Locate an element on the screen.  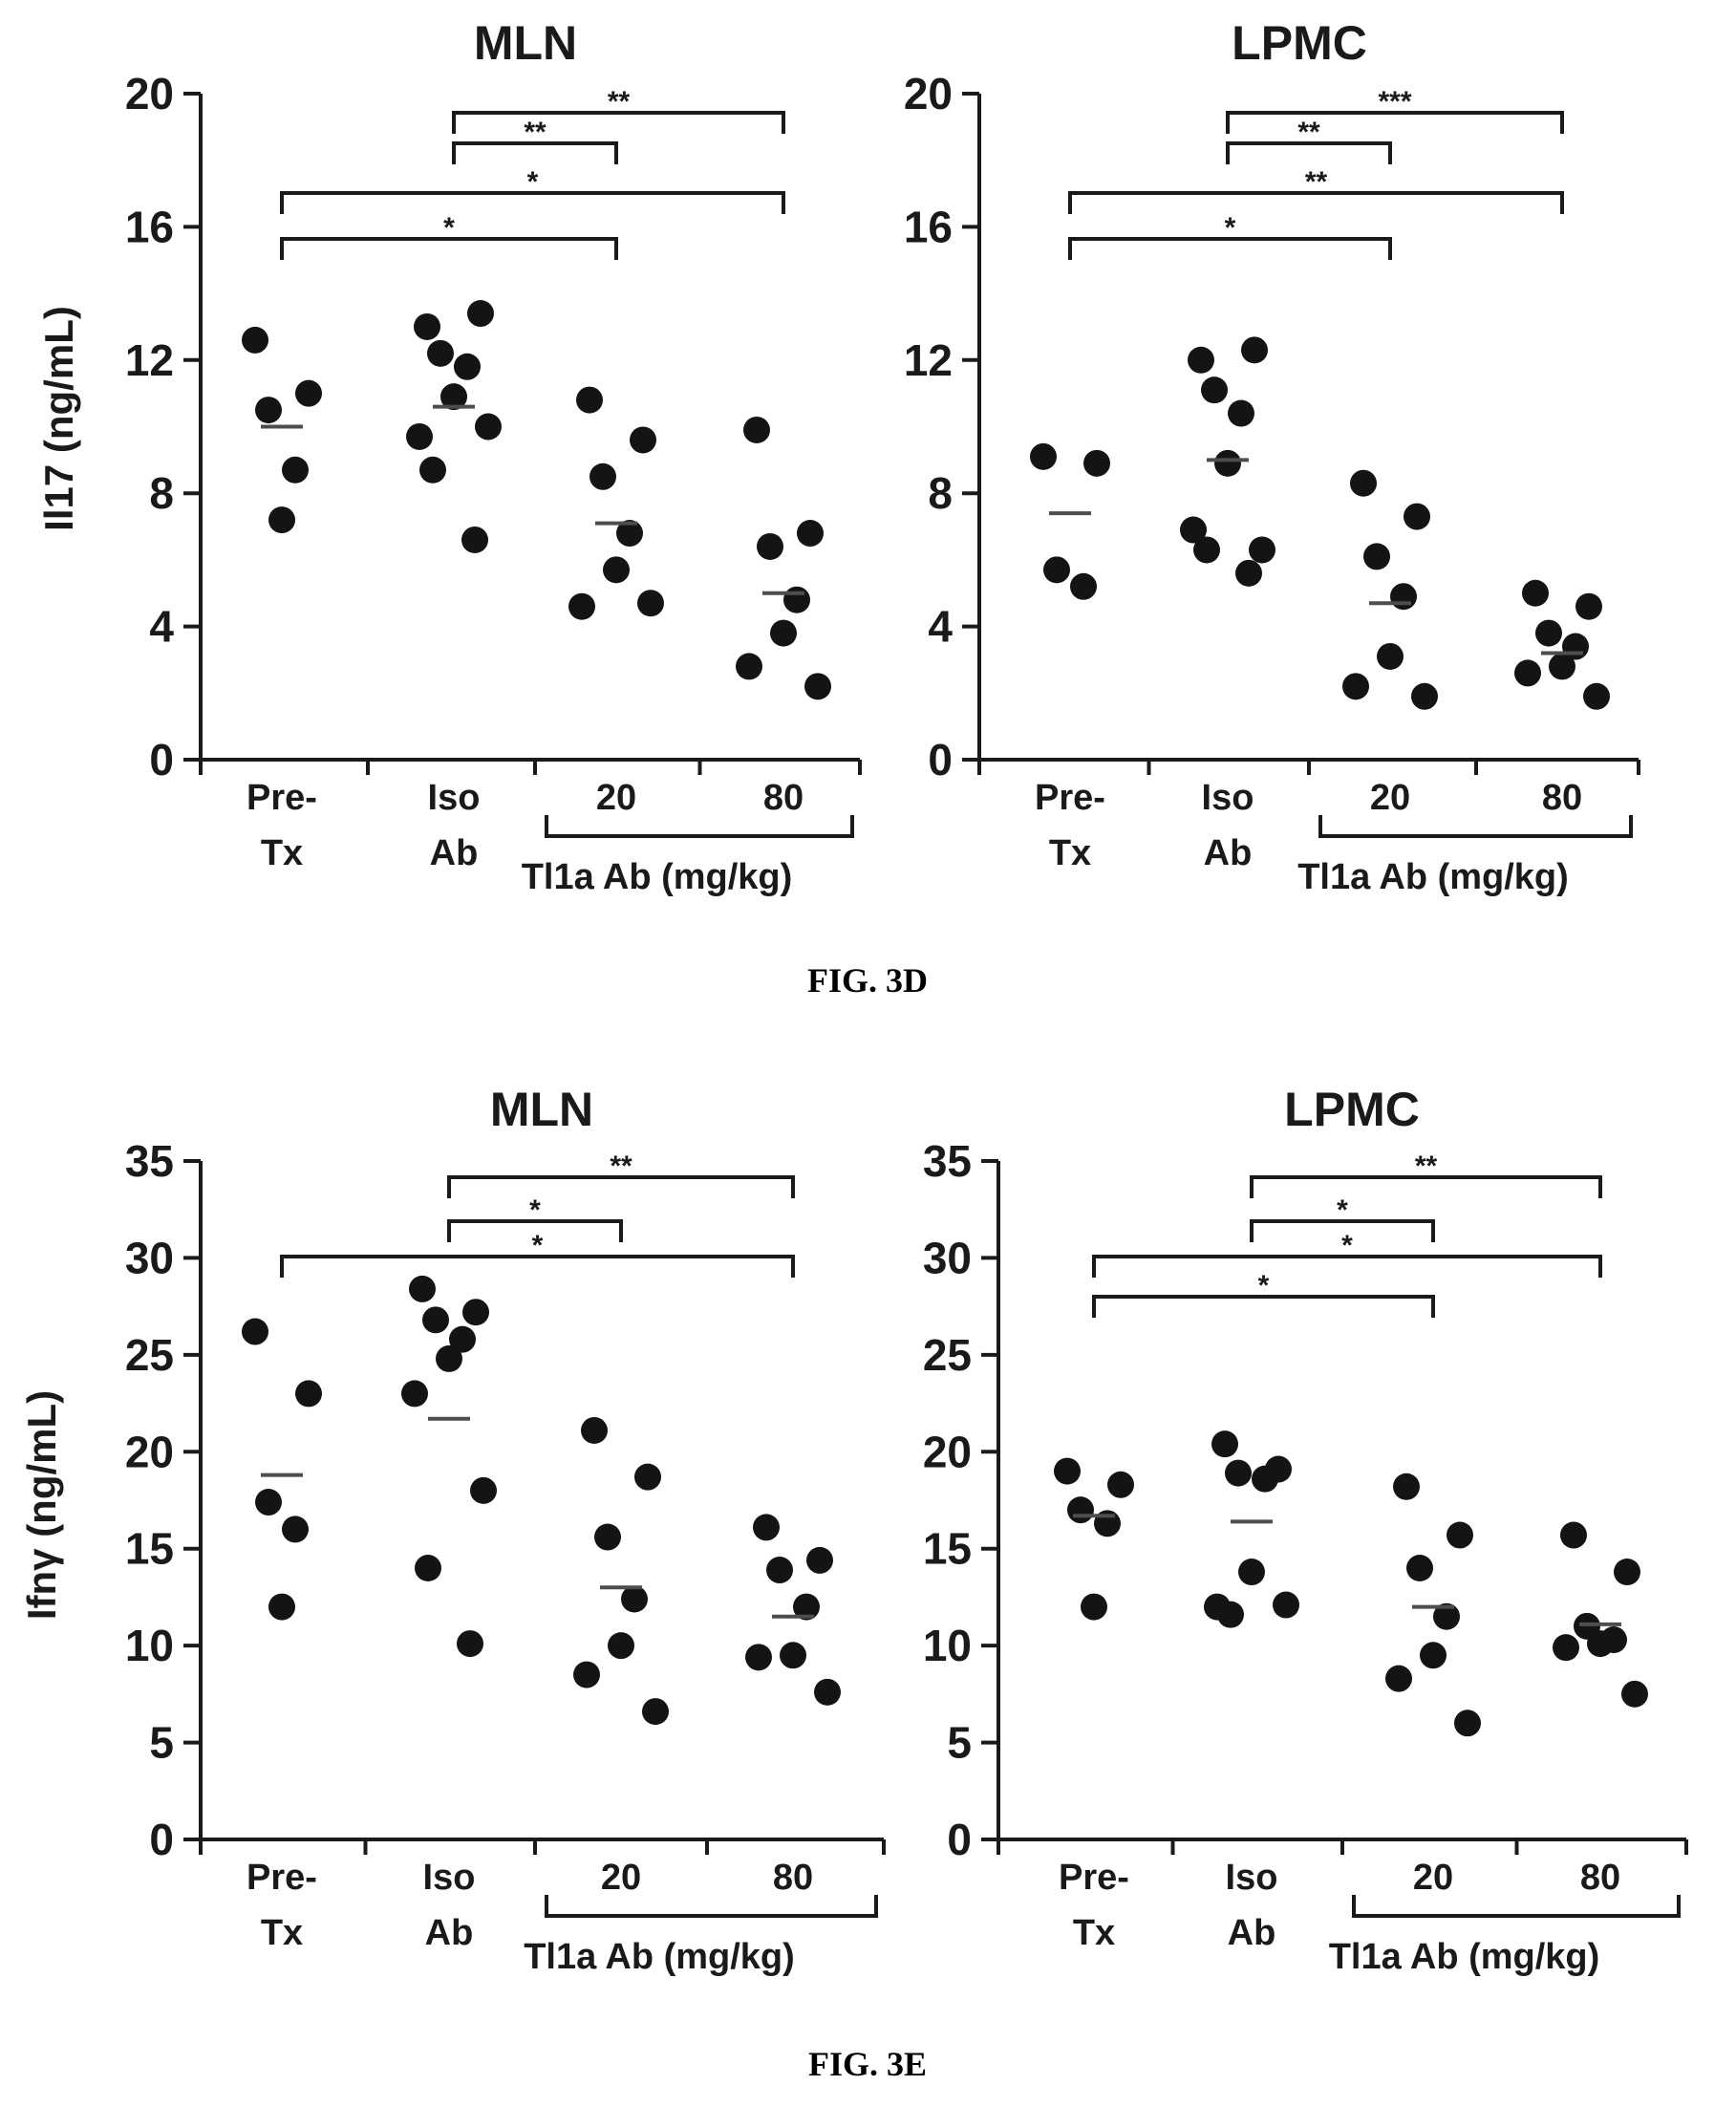
p1-y-tick-label: 0 is located at coordinates (940, 760).